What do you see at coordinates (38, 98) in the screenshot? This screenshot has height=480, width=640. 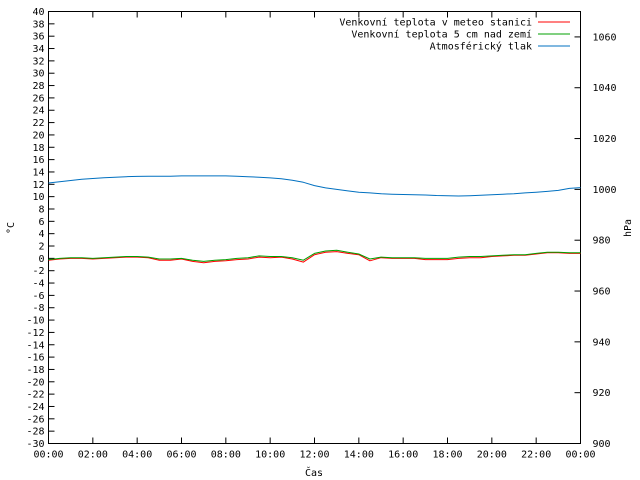 I see `y-left-tick-label: 26` at bounding box center [38, 98].